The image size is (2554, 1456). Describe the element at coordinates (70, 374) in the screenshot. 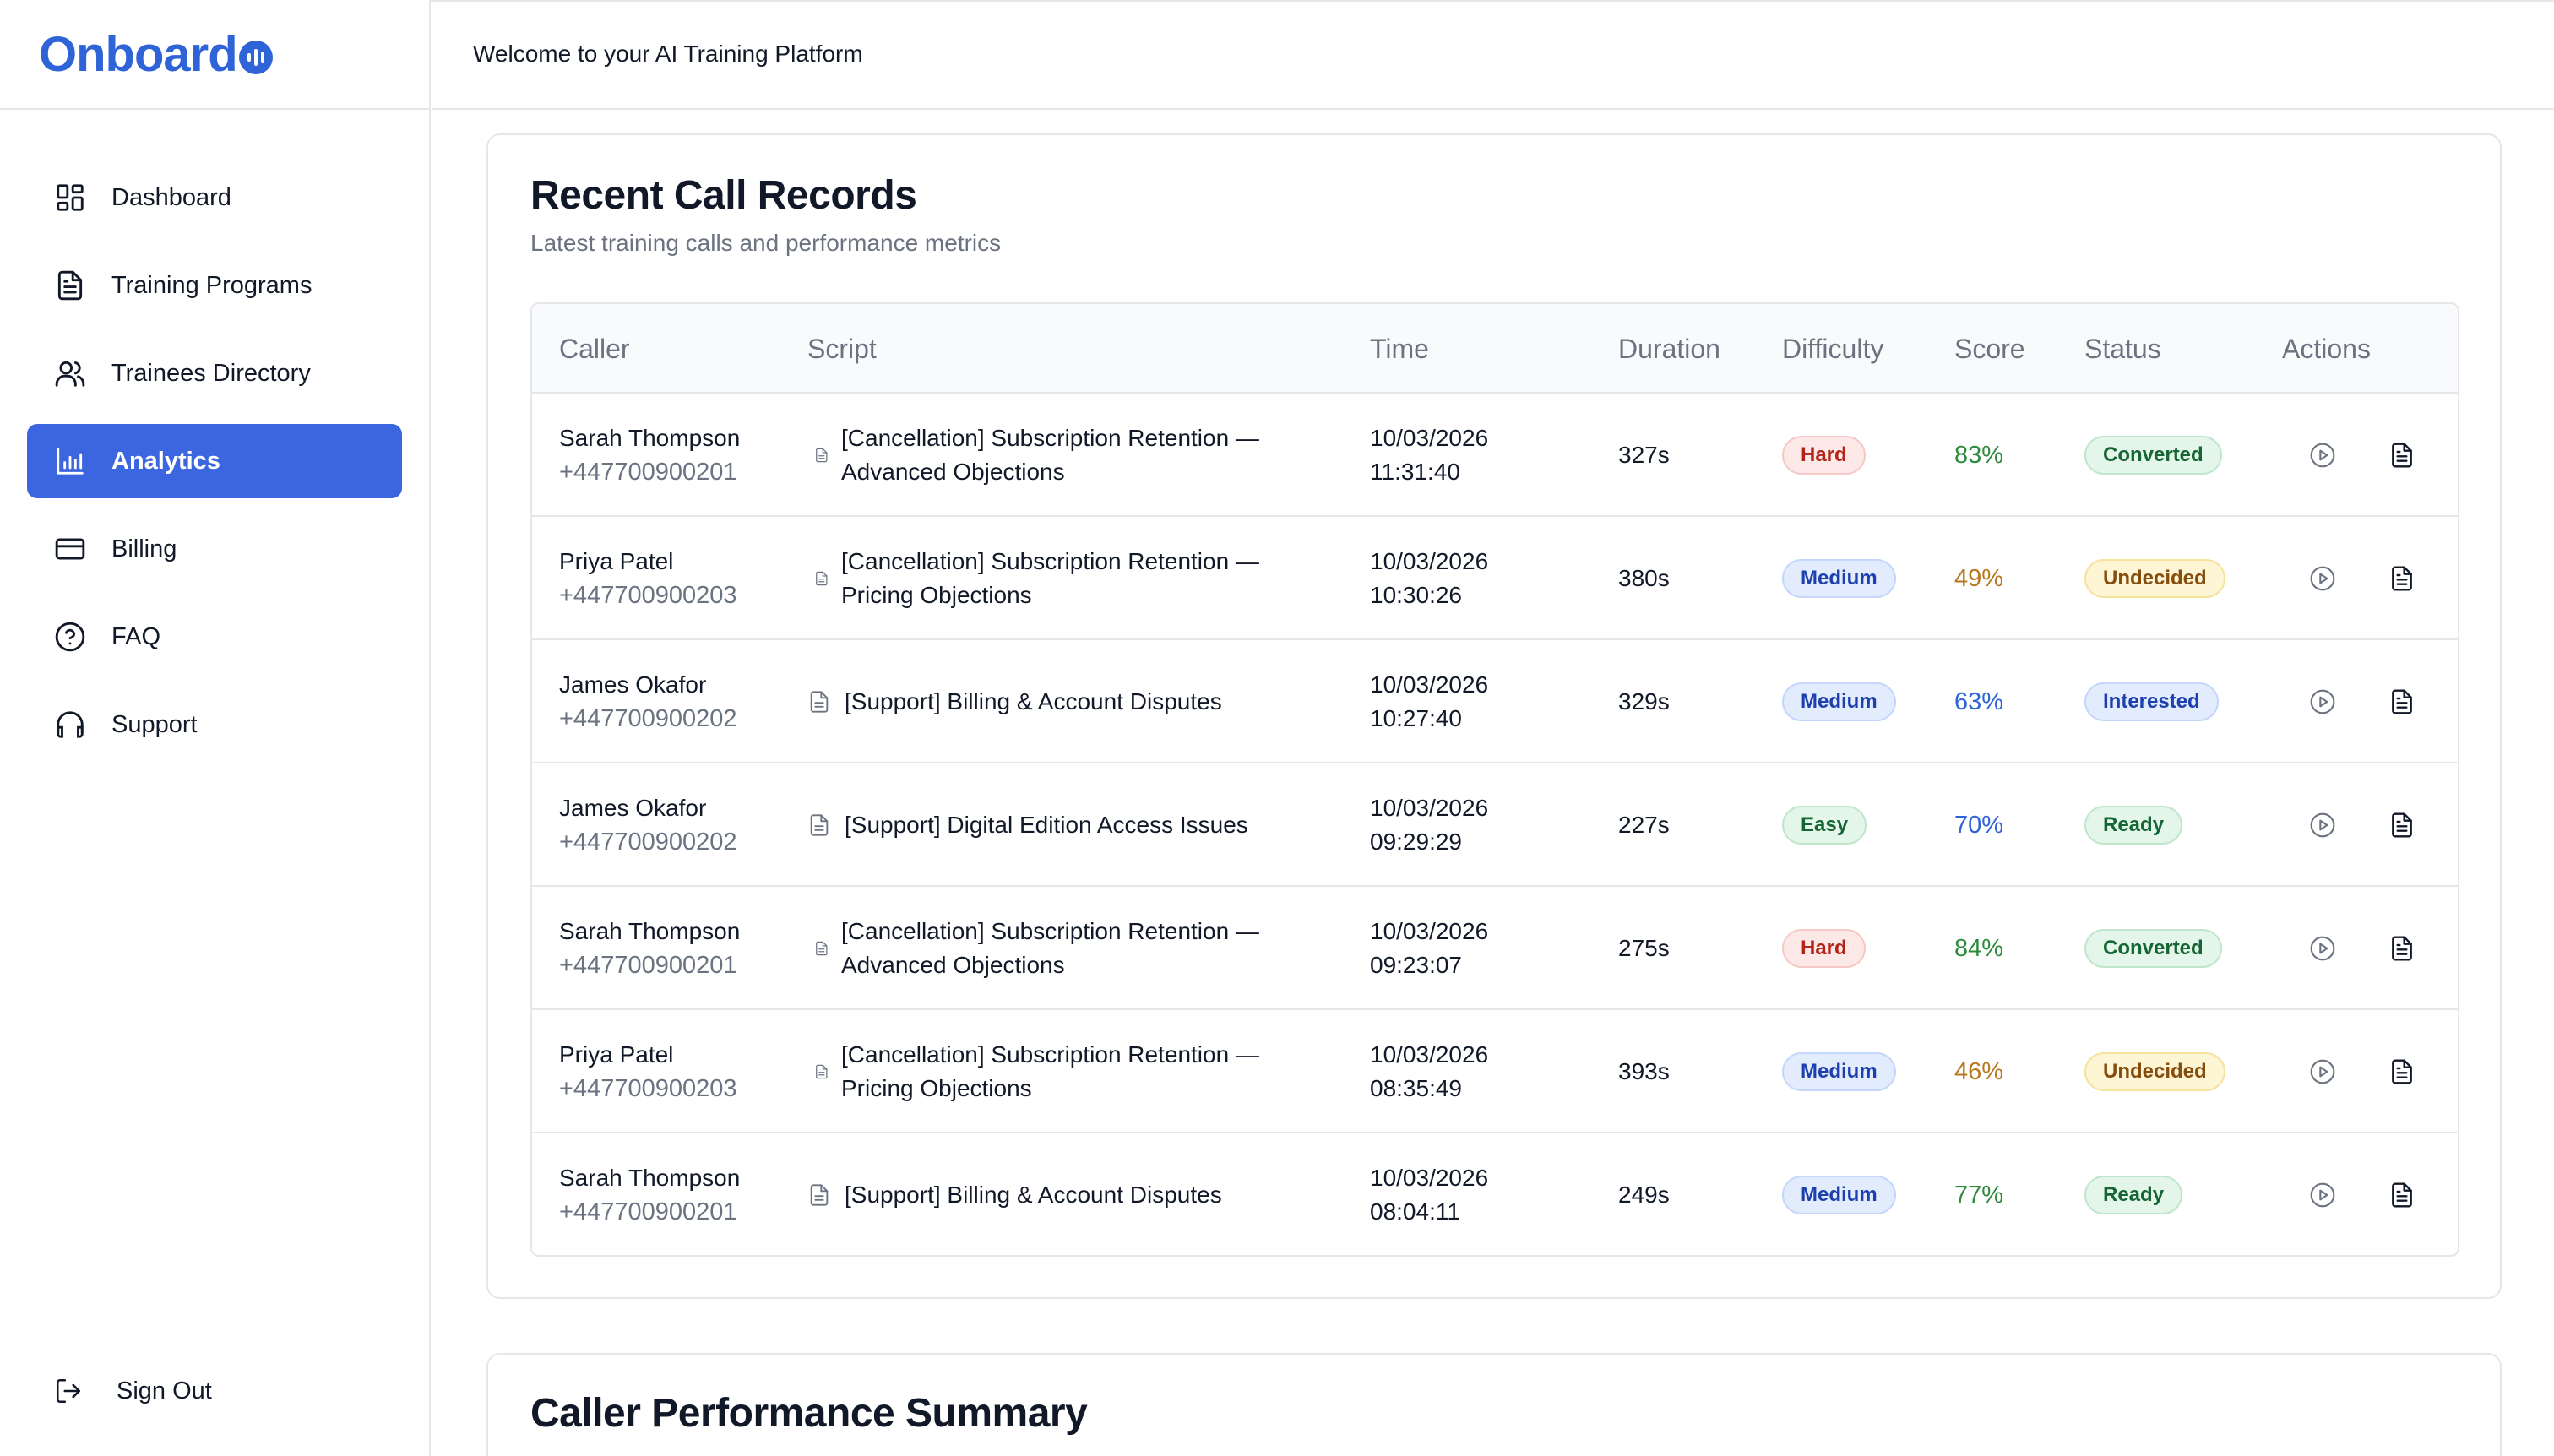

I see `users-icon` at that location.